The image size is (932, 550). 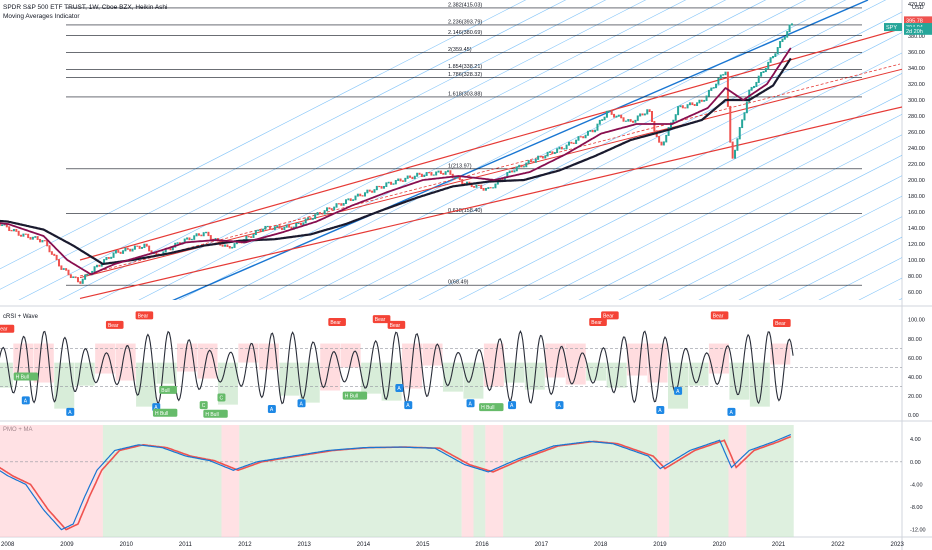 What do you see at coordinates (162, 481) in the screenshot?
I see `pmo-bull-band` at bounding box center [162, 481].